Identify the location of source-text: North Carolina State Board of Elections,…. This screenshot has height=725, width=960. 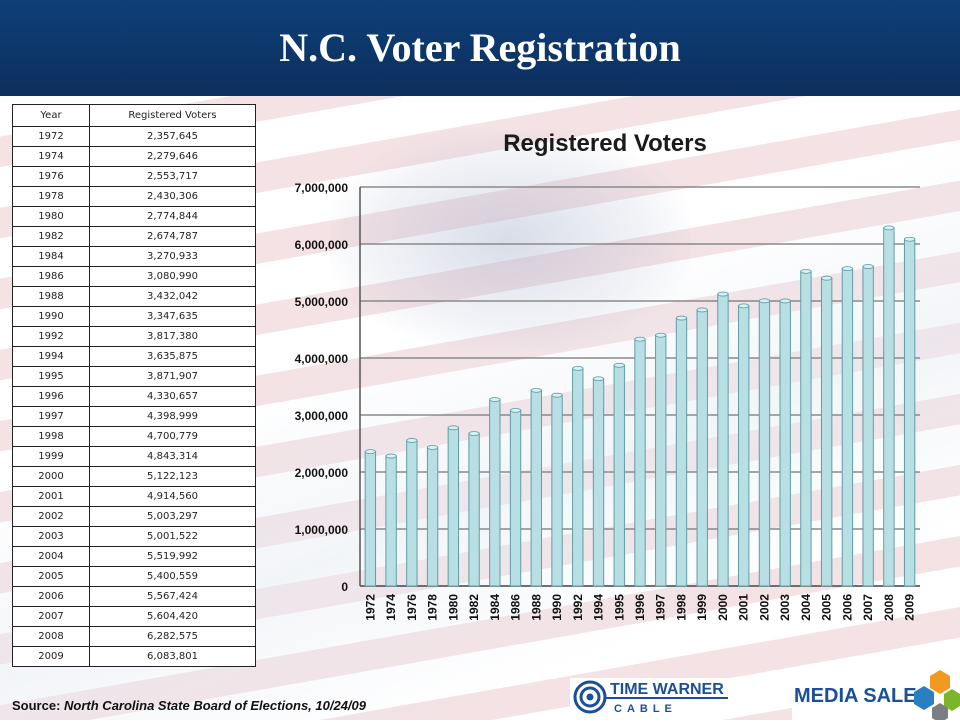
(215, 705).